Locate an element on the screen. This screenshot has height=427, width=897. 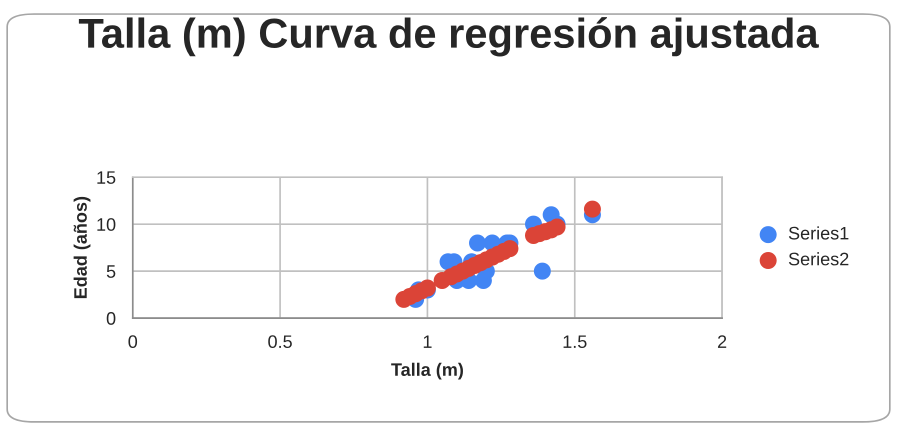
x-tick-label: 0 is located at coordinates (133, 341).